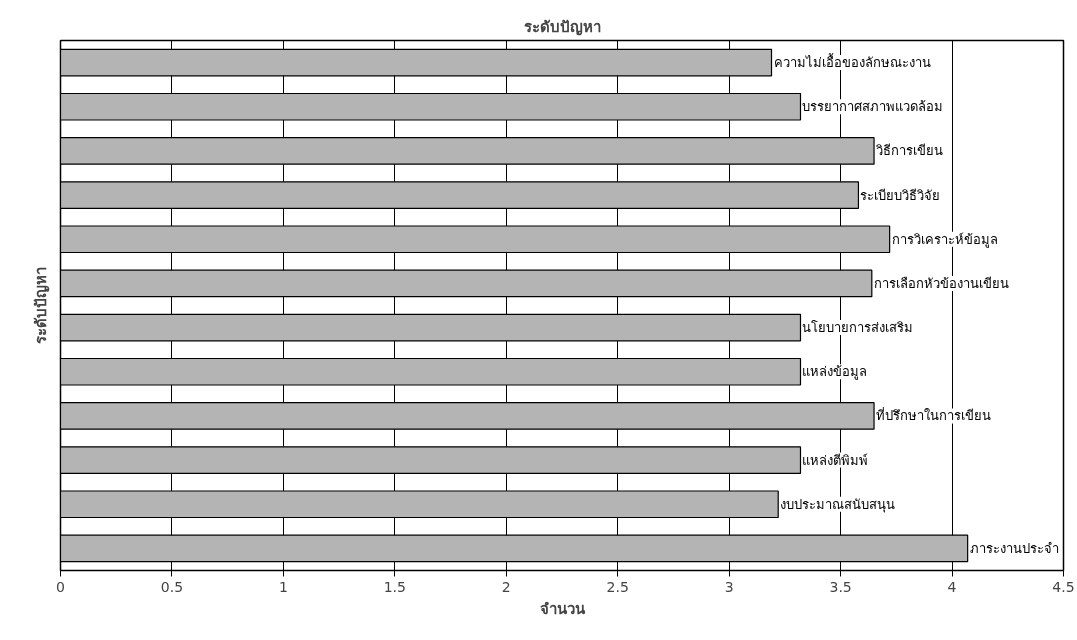 This screenshot has width=1077, height=640. I want to click on y-tick-label: บรรยากาศสภาพแวดล้อม, so click(873, 107).